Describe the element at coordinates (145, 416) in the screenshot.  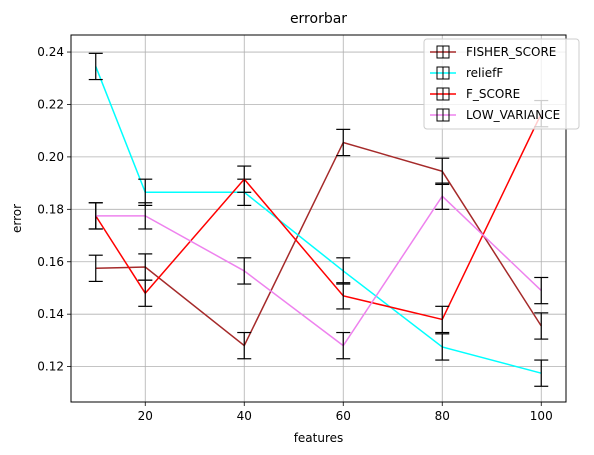
I see `x-tick-label: 20` at that location.